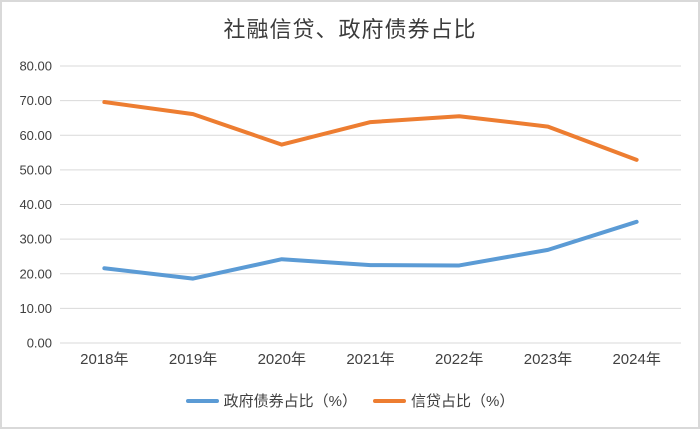  What do you see at coordinates (370, 359) in the screenshot?
I see `x-axis-tick-label: 2021年` at bounding box center [370, 359].